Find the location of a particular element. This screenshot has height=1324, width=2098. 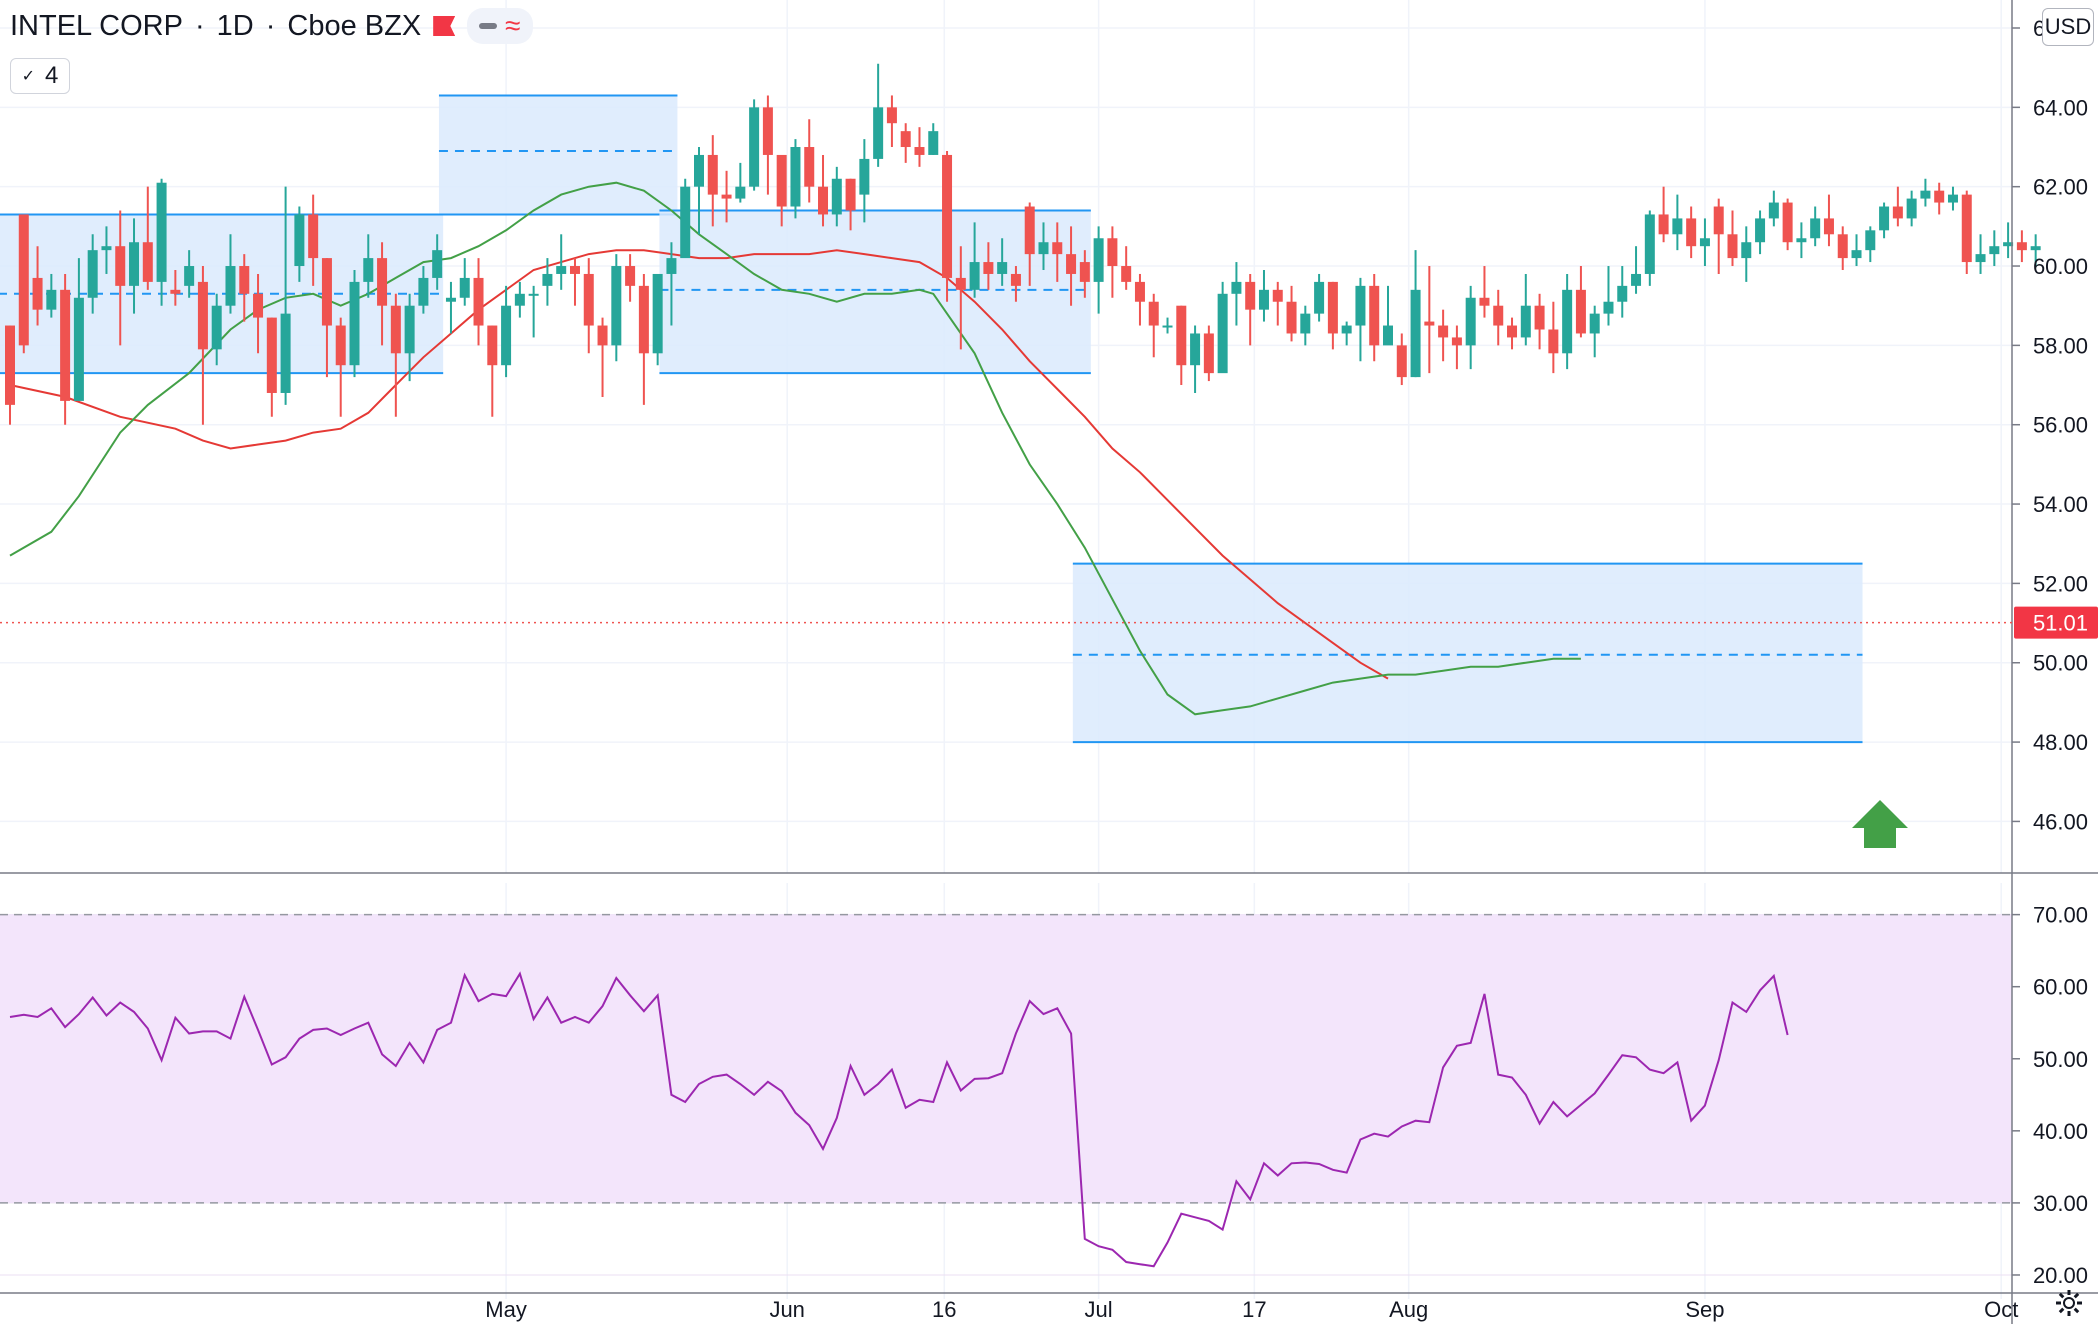

x-tick-label: Sep is located at coordinates (1704, 1309).